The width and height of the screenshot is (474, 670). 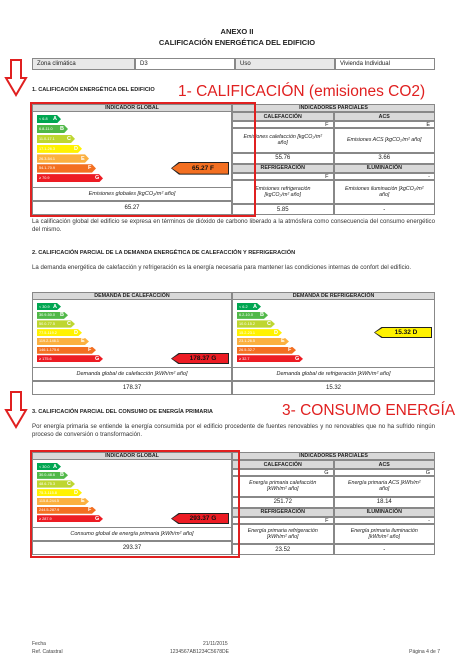 What do you see at coordinates (283, 168) in the screenshot?
I see `partial-name: REFRIGERACIÓN` at bounding box center [283, 168].